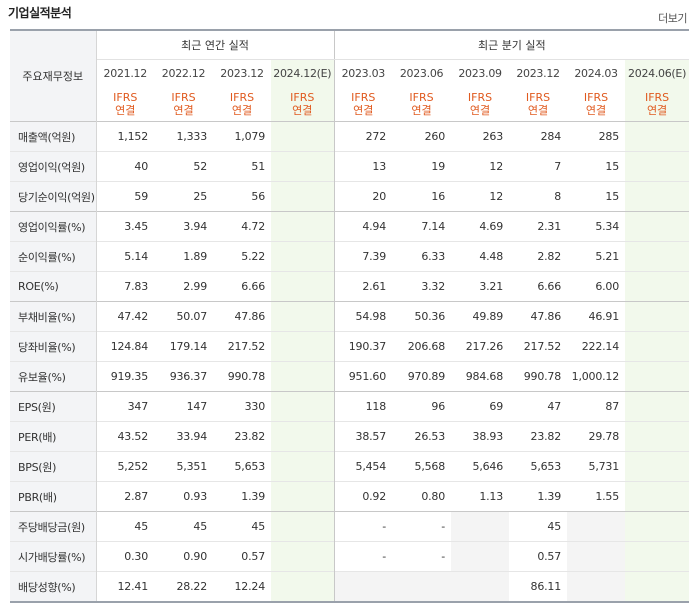  Describe the element at coordinates (53, 376) in the screenshot. I see `row-label: 유보율(%)` at that location.